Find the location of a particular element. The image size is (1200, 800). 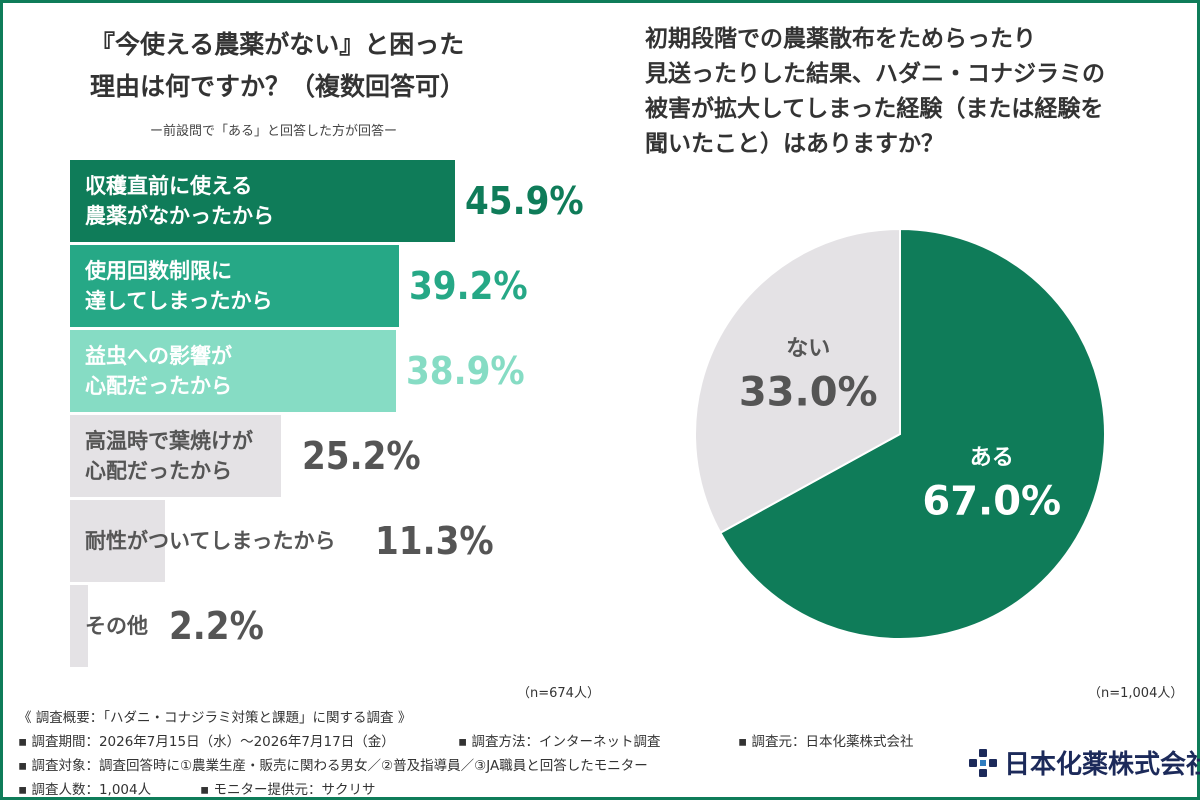

bar-value-label: 25.2% is located at coordinates (361, 456).